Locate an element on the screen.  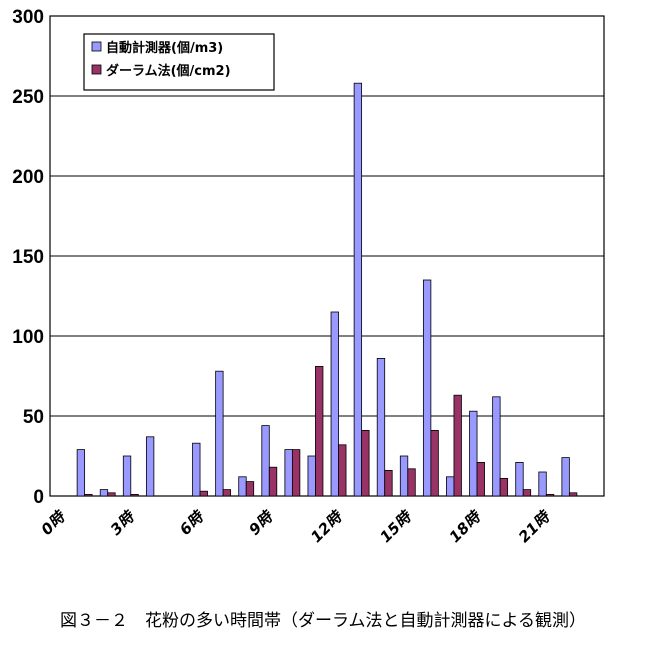
x-tick-label: 0時 is located at coordinates (54, 523).